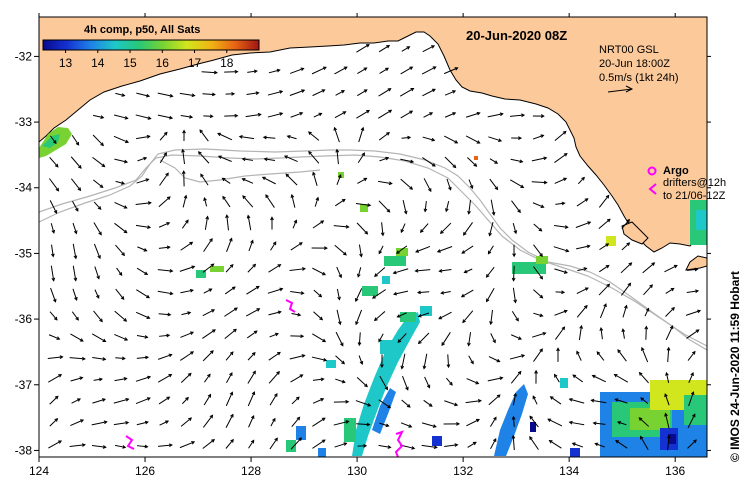 This screenshot has width=749, height=496. Describe the element at coordinates (357, 471) in the screenshot. I see `x-tick-label: 130` at that location.